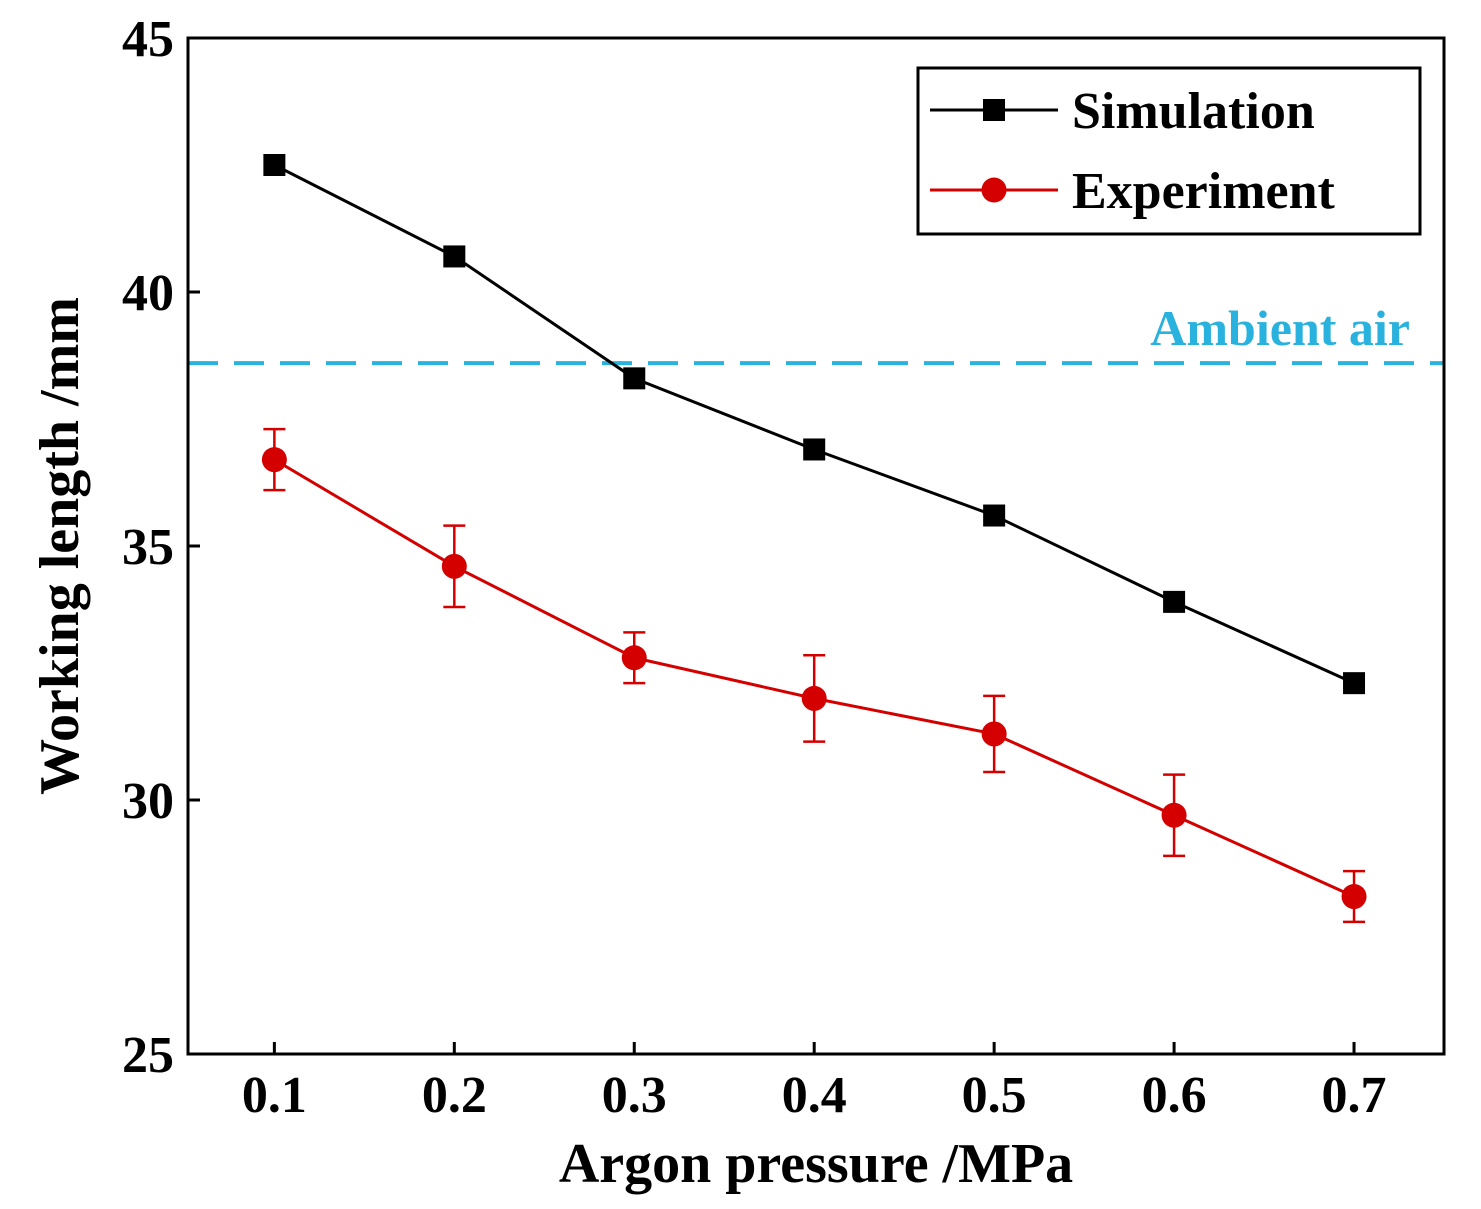  What do you see at coordinates (148, 39) in the screenshot?
I see `y-tick-label: 45` at bounding box center [148, 39].